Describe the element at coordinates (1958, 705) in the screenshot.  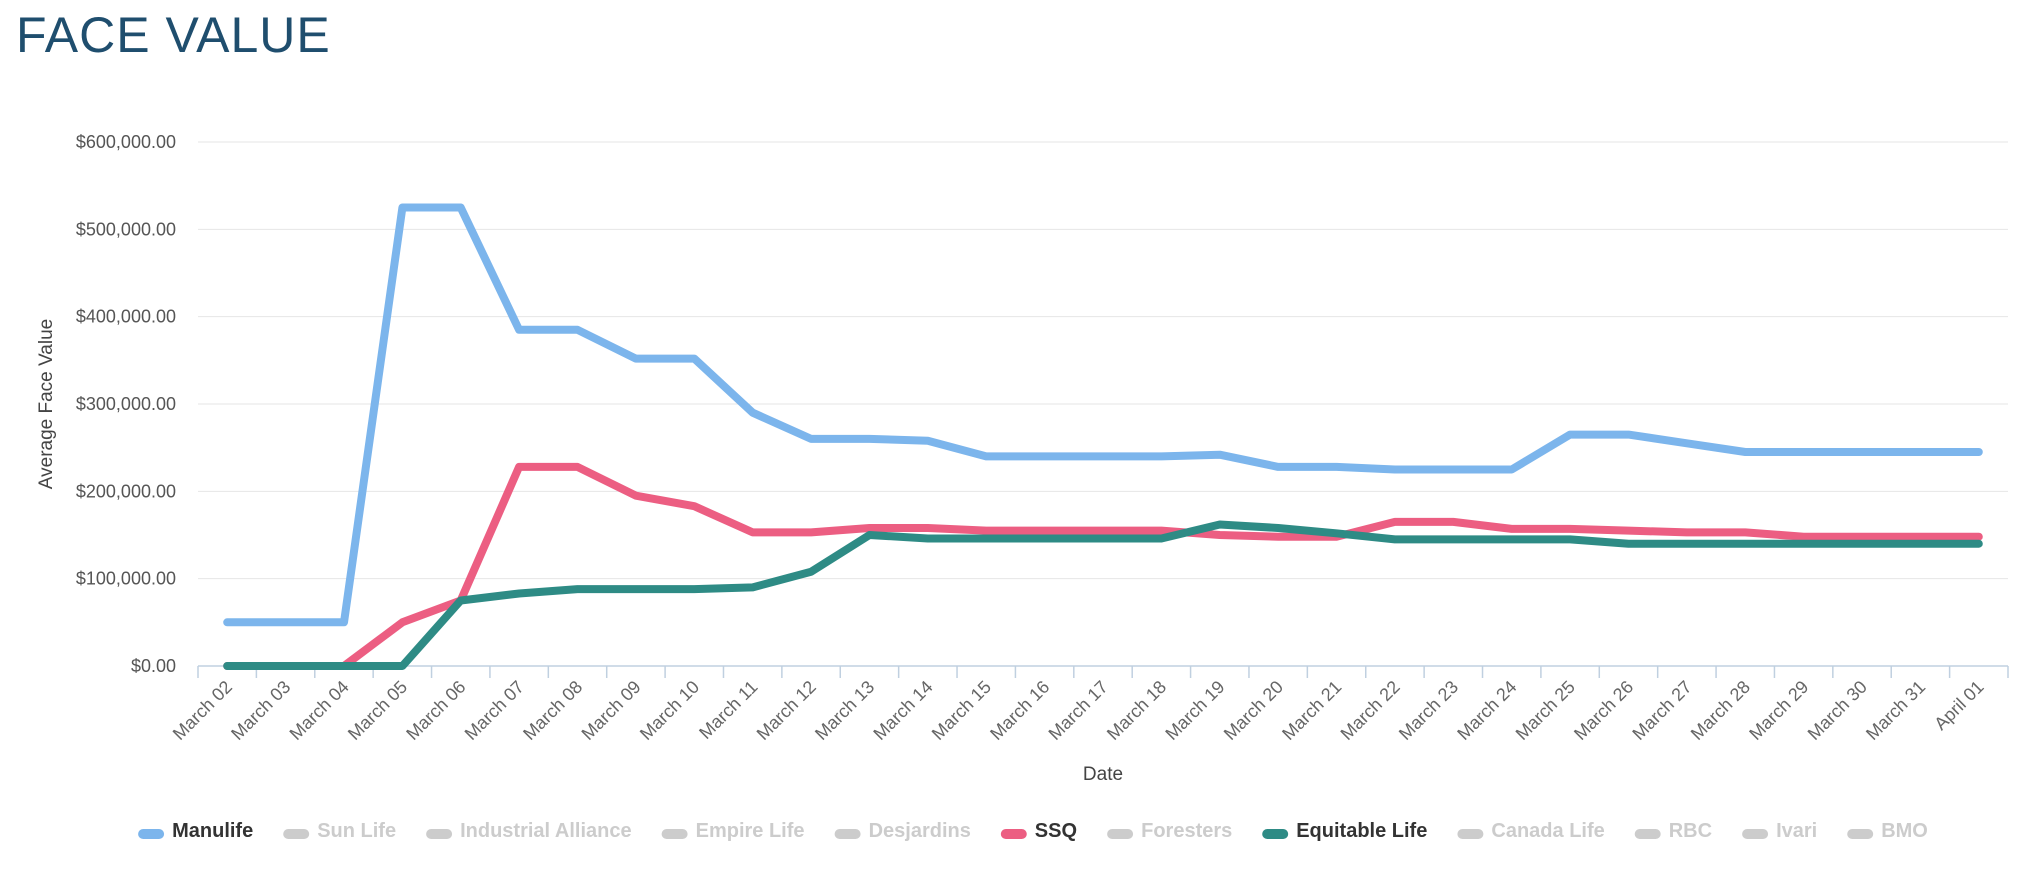
I see `x-tick-label: April 01` at that location.